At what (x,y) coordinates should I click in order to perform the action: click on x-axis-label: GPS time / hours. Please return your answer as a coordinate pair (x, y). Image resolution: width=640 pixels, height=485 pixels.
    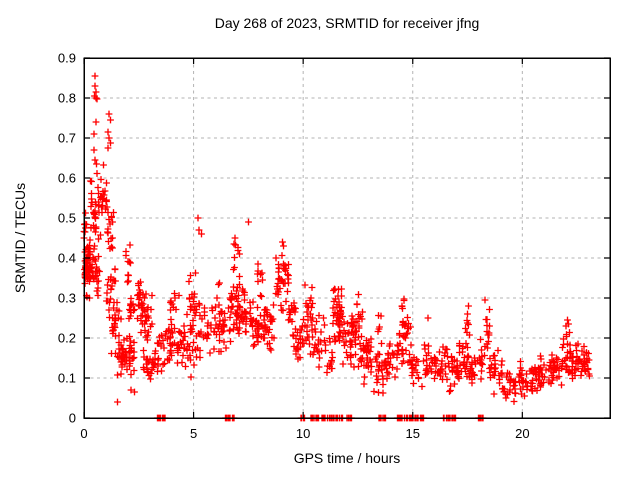
    Looking at the image, I should click on (347, 458).